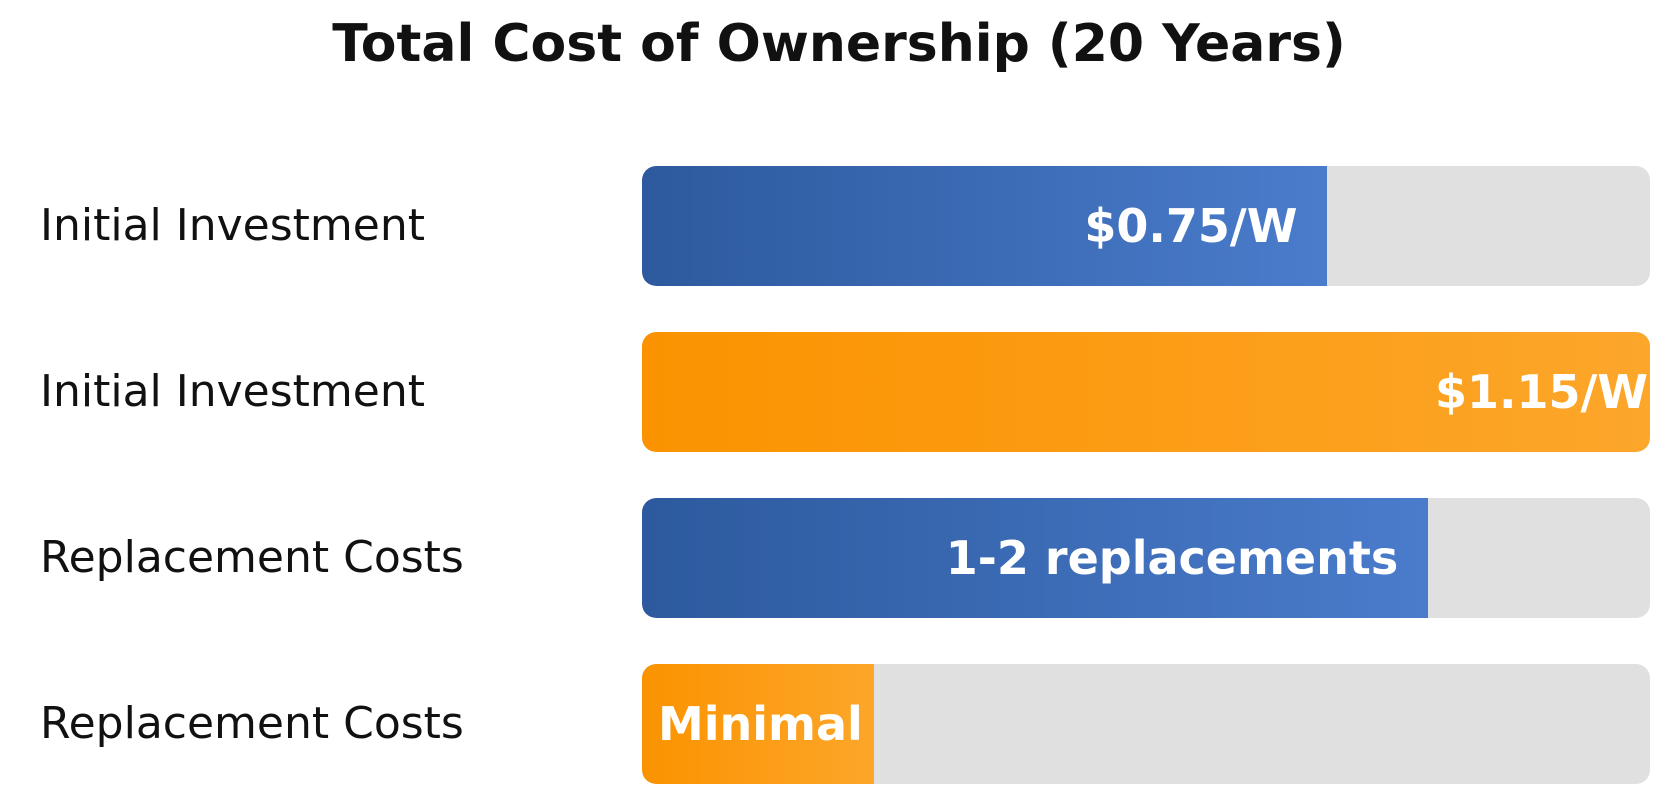  Describe the element at coordinates (985, 226) in the screenshot. I see `bar-fill: $0.75/W` at that location.